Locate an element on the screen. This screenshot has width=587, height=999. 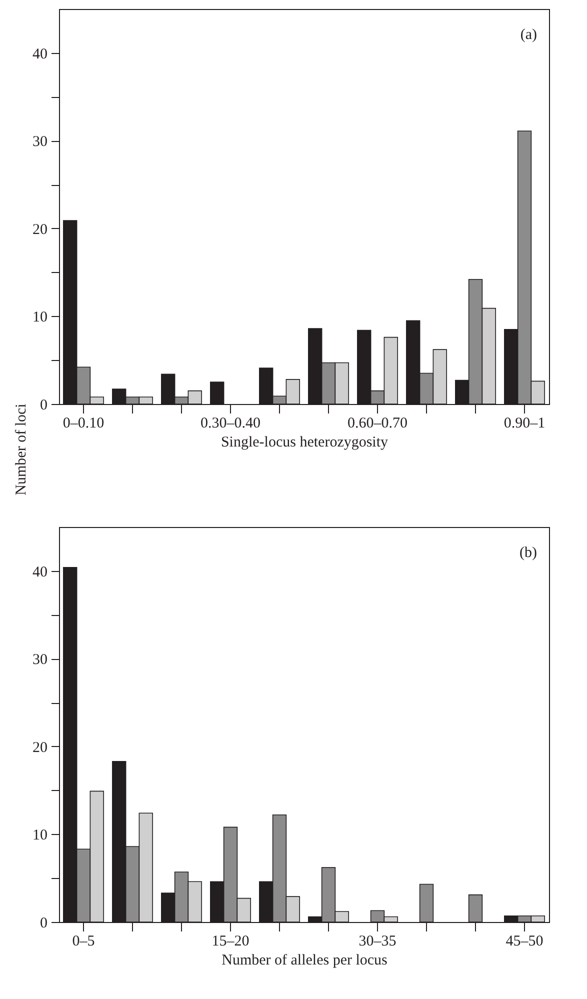
y-axis-title: Number of loci is located at coordinates (22, 450).